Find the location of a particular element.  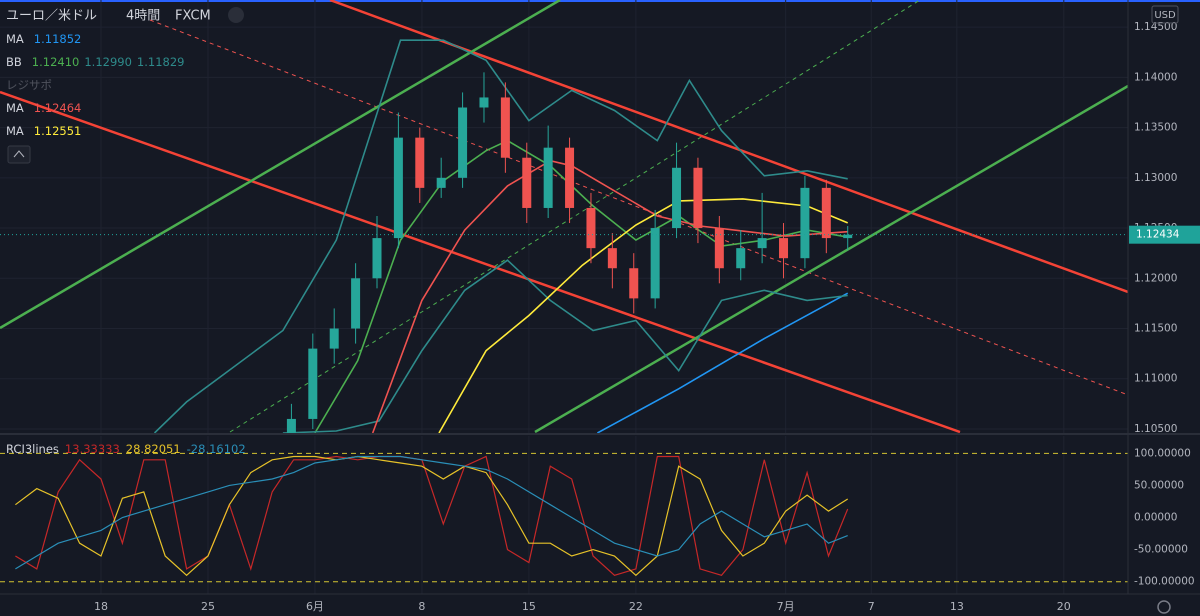

legend-entry: MA 1.12551 is located at coordinates (43, 131).